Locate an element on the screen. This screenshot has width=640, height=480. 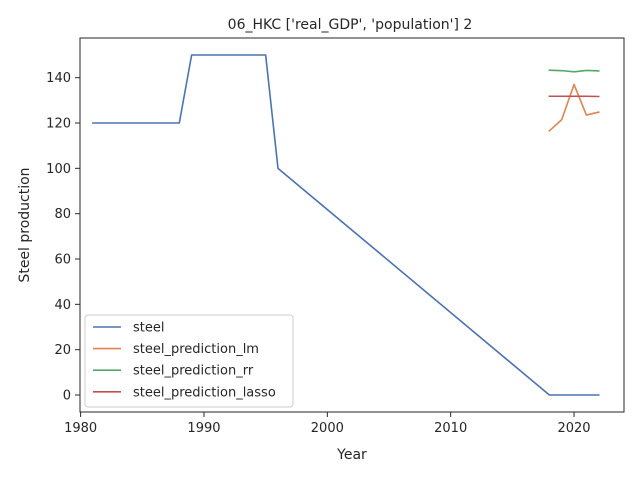
y-tick-label: 100 is located at coordinates (58, 169).